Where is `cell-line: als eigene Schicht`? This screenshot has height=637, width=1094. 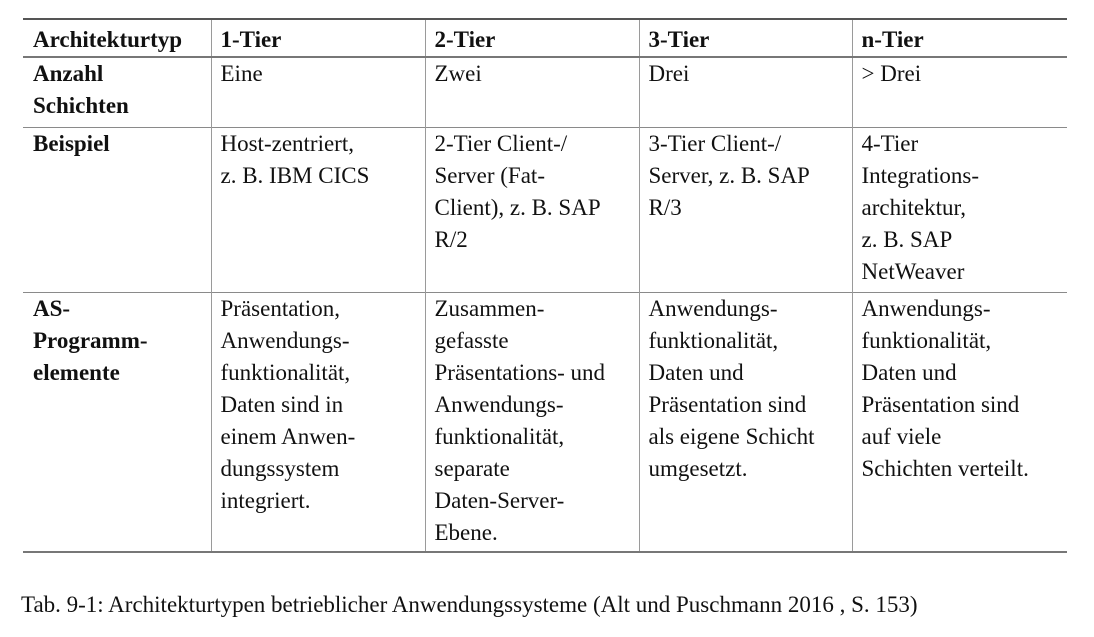
cell-line: als eigene Schicht is located at coordinates (731, 436).